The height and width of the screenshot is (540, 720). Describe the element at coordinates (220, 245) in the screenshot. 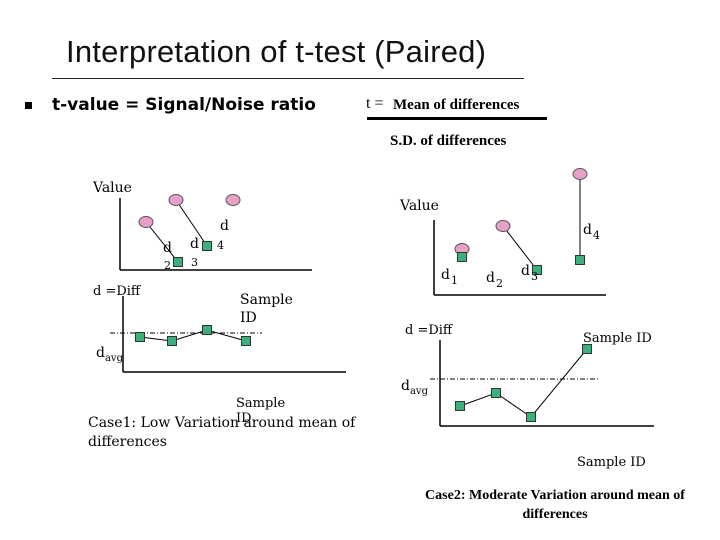

I see `case1-d-sub-4: 4` at that location.